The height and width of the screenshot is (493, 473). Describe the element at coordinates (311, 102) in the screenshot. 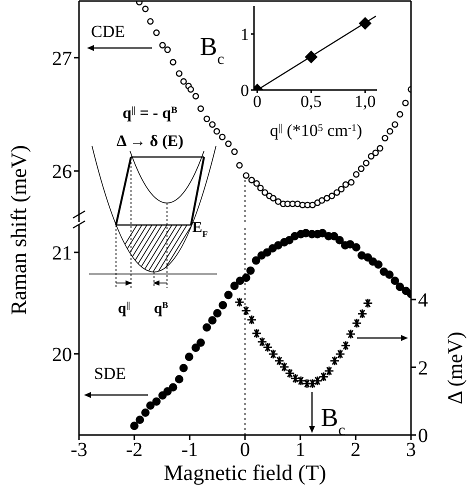

I see `x-tick-label: 0,5` at that location.